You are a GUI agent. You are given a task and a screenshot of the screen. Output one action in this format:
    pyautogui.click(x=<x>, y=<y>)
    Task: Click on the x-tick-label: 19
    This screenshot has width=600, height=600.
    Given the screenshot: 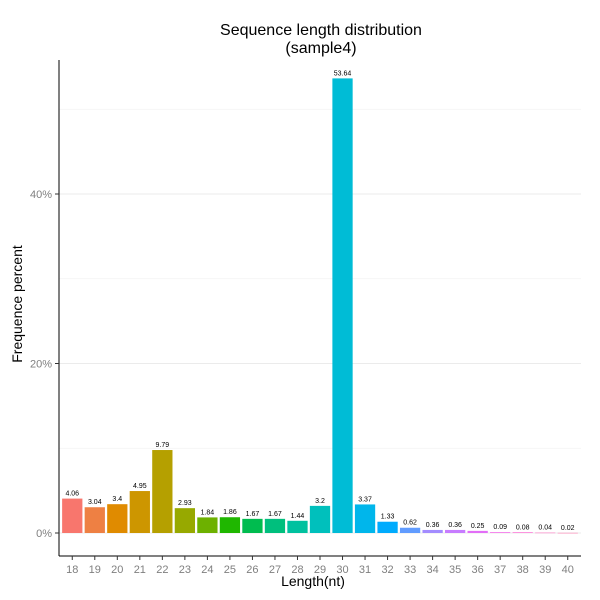 What is the action you would take?
    pyautogui.click(x=95, y=570)
    